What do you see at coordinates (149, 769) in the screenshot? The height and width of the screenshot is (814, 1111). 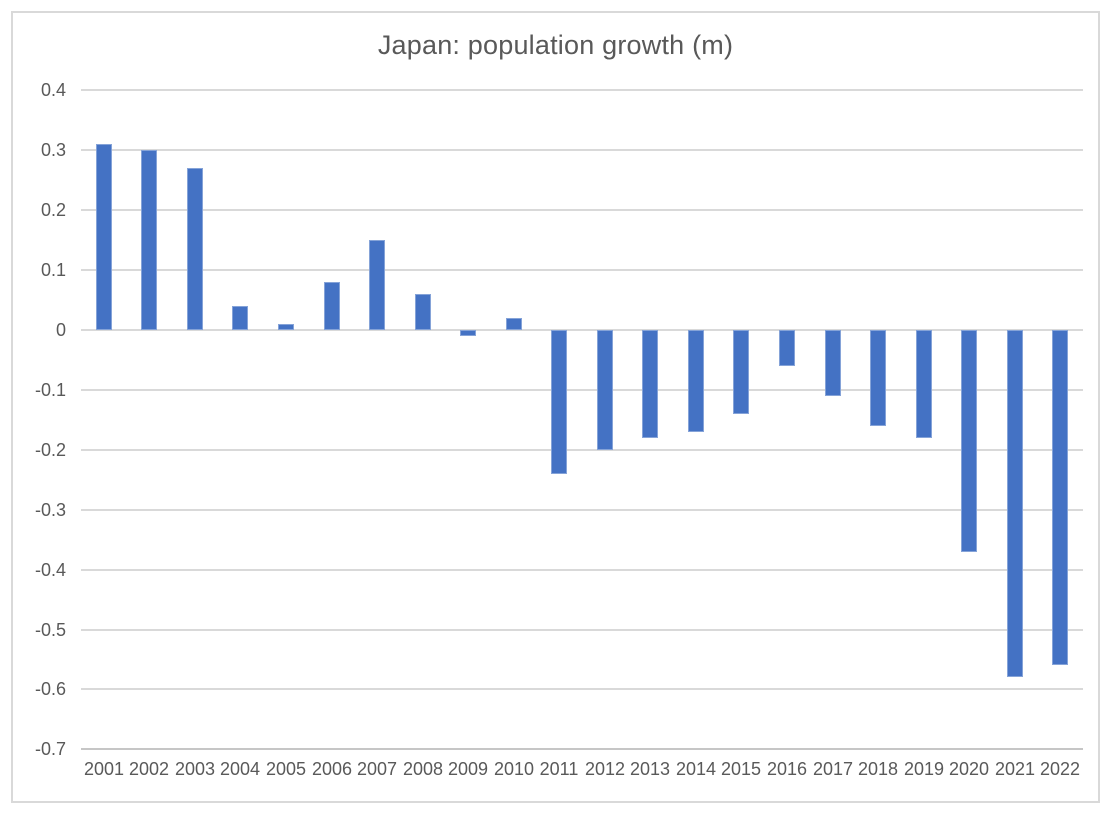 I see `x-axis-tick-label: 2002` at bounding box center [149, 769].